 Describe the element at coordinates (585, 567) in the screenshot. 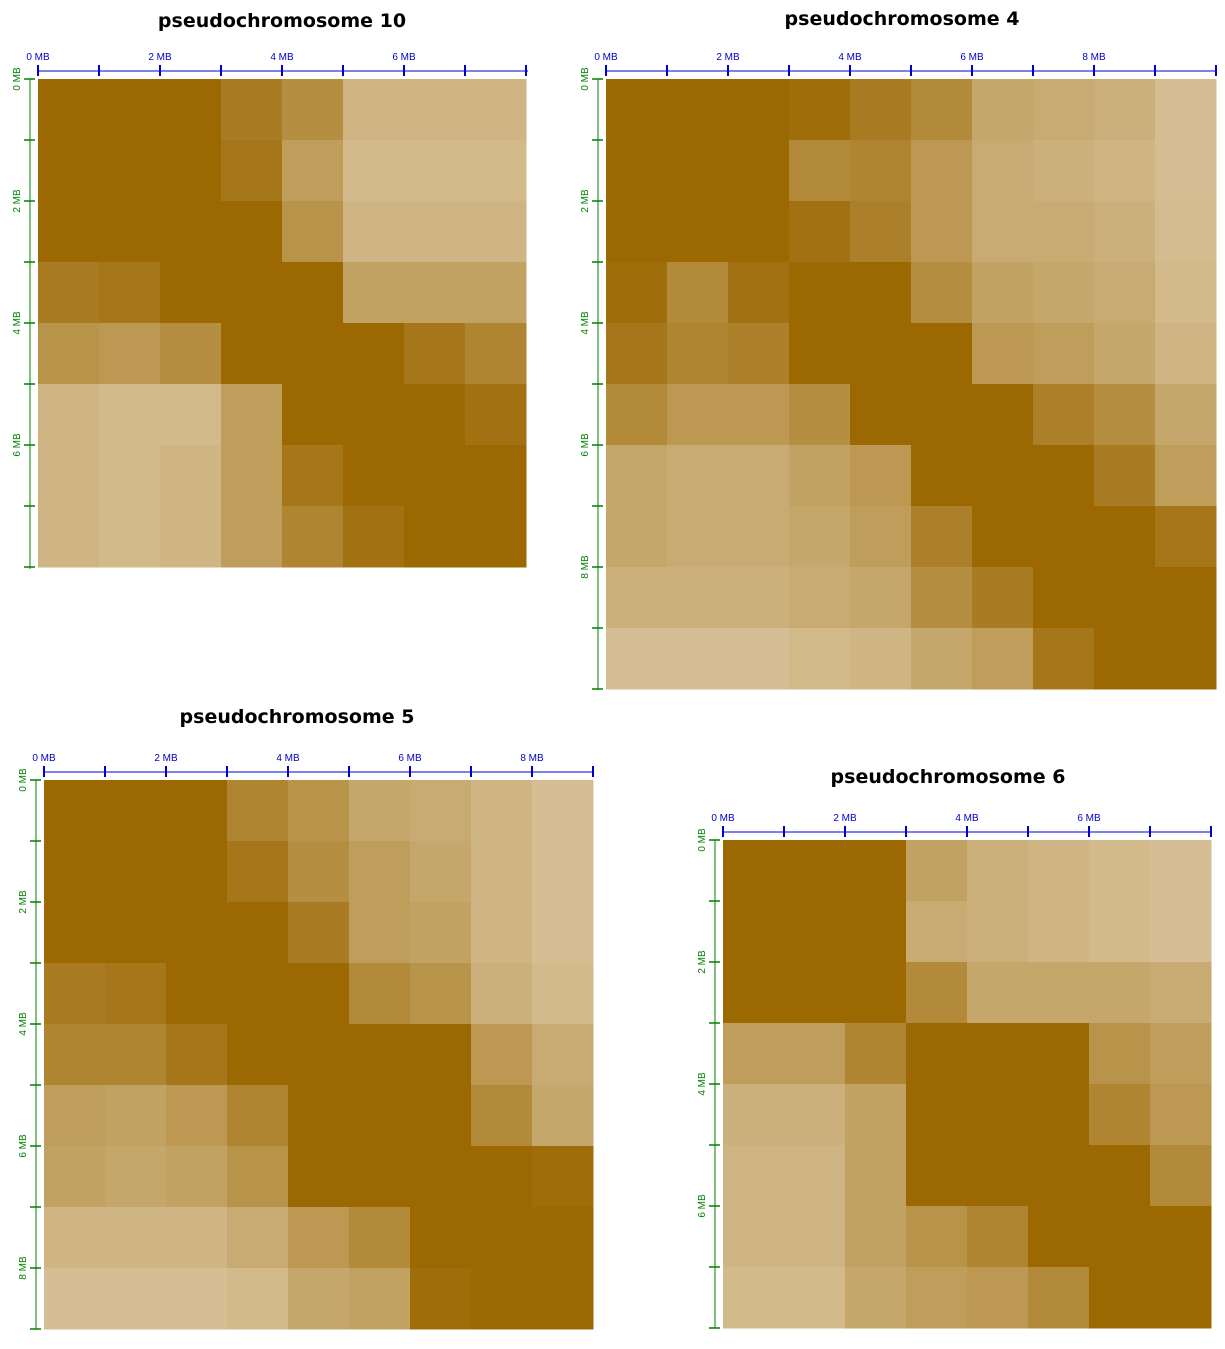

I see `y-tick-label: 8 MB` at that location.